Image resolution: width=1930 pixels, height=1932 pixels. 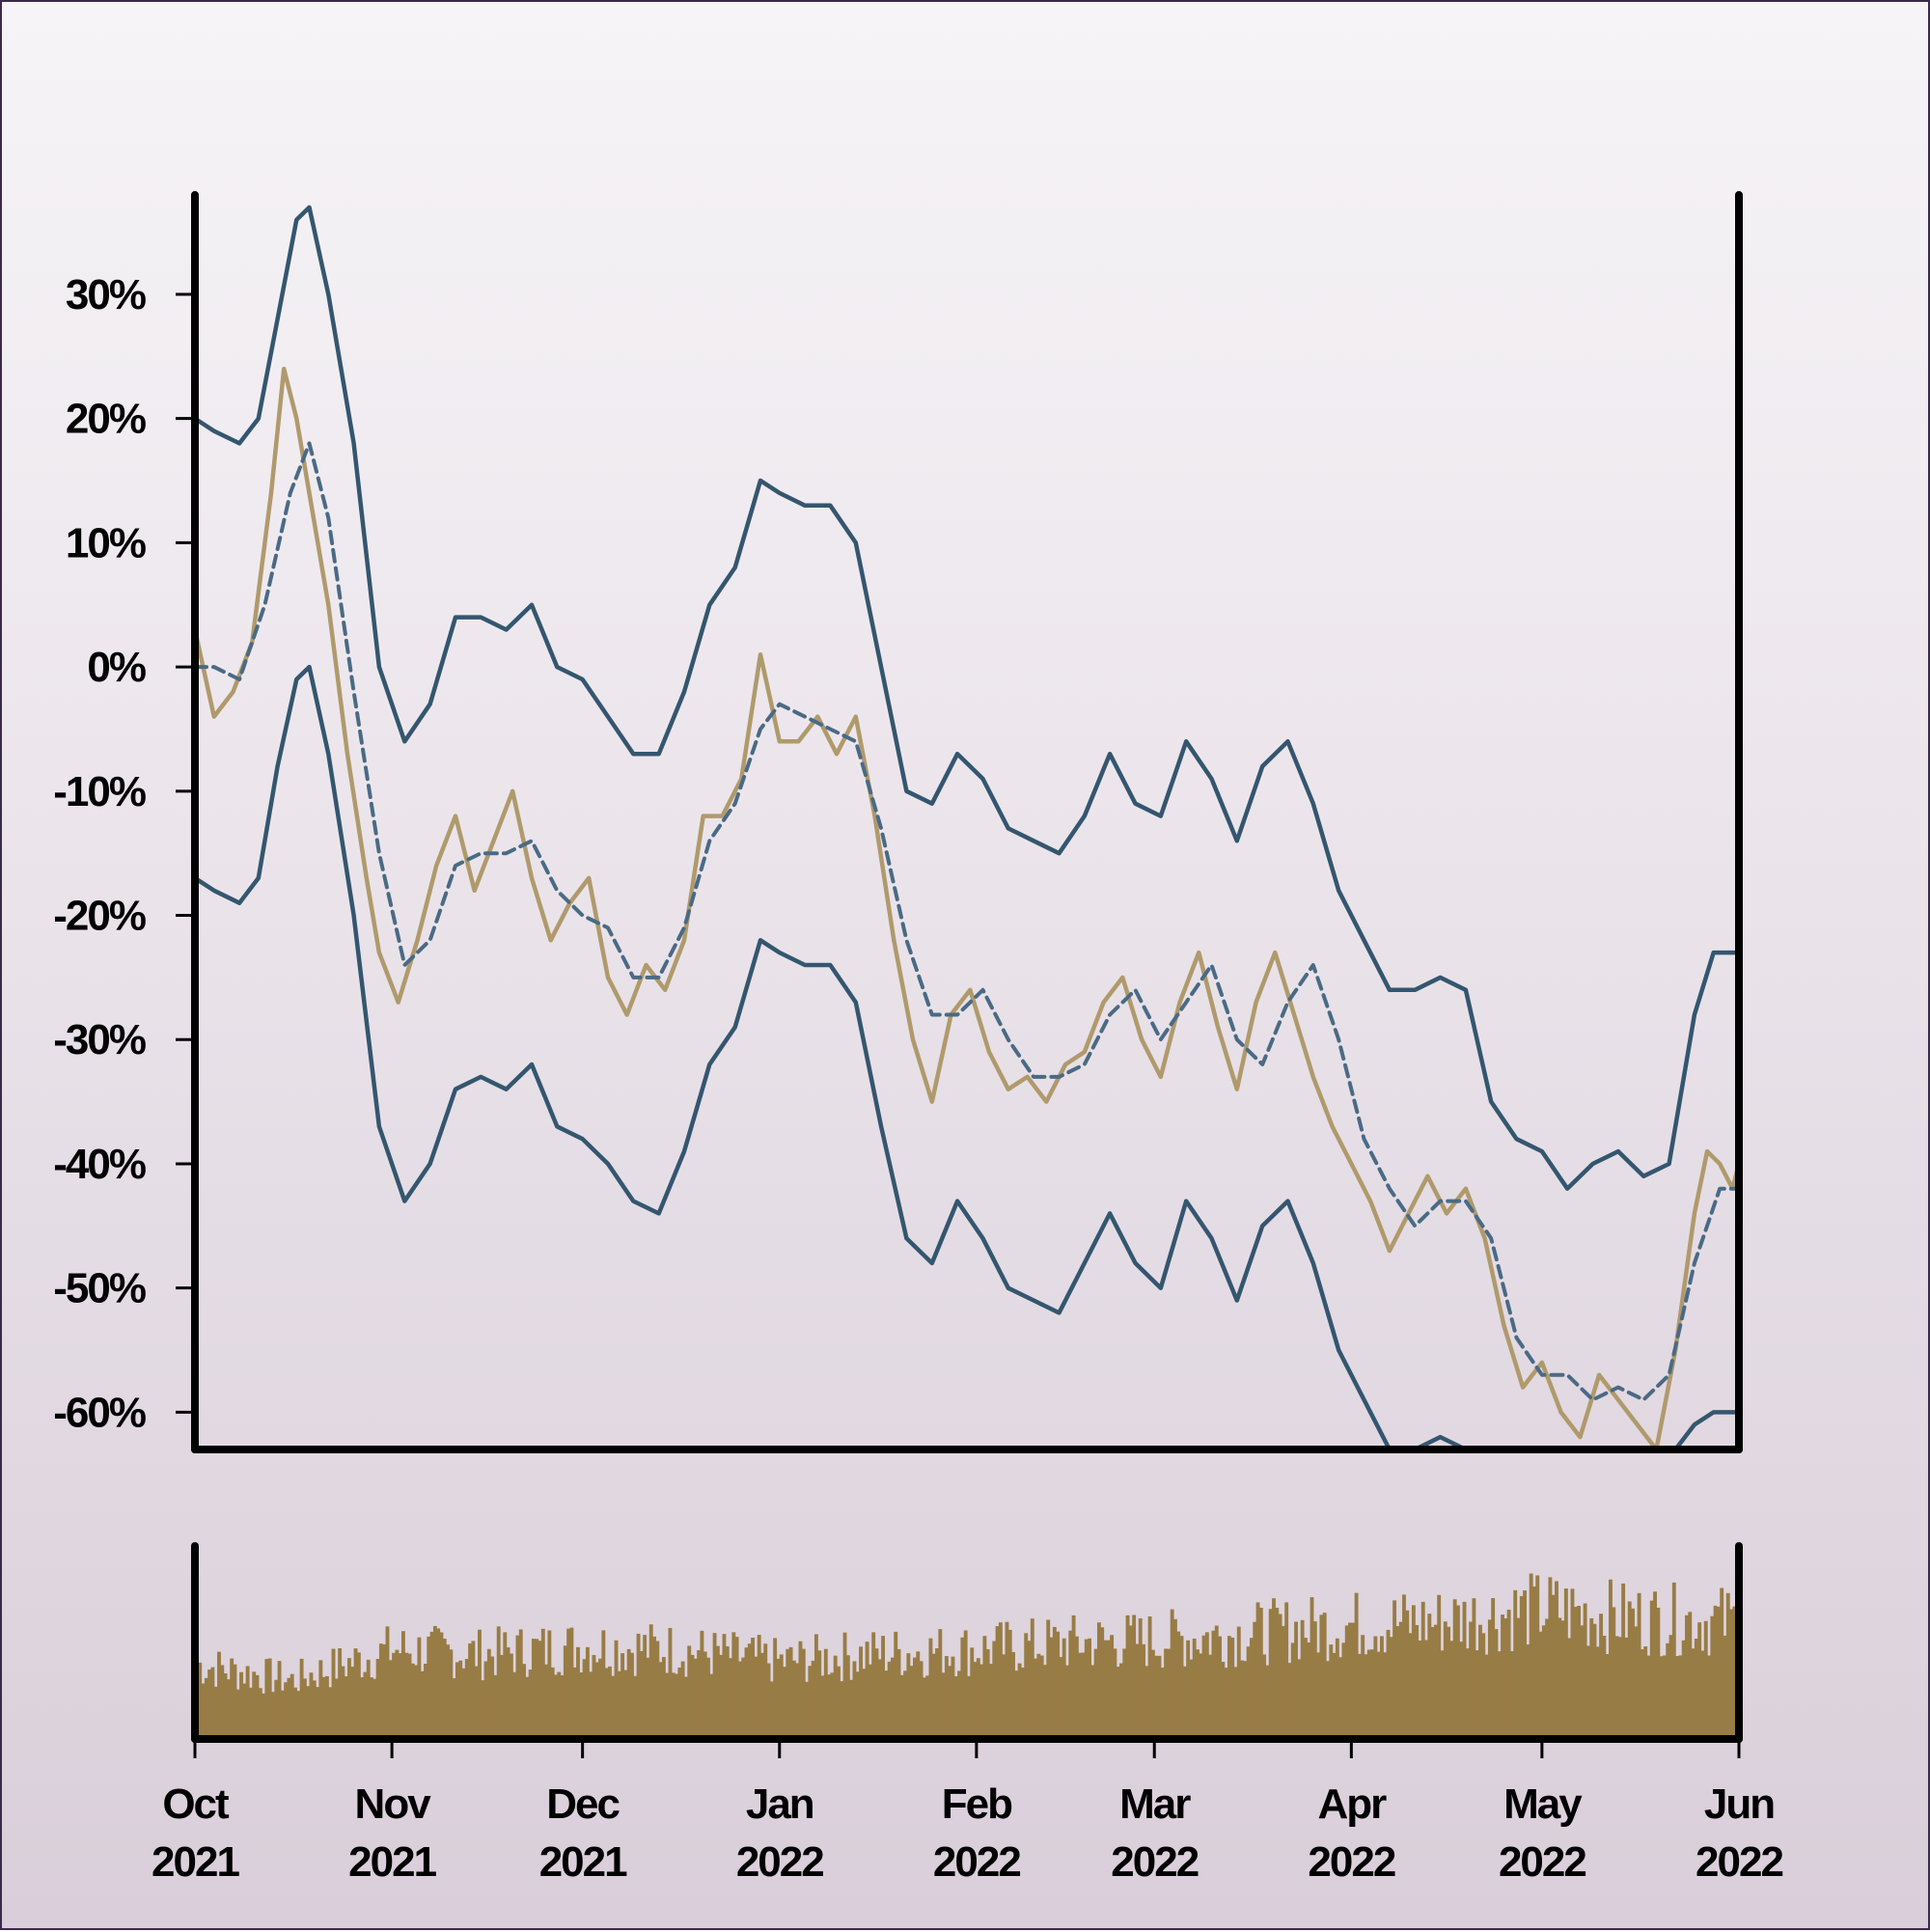 What do you see at coordinates (106, 294) in the screenshot?
I see `y-tick-label: 30%` at bounding box center [106, 294].